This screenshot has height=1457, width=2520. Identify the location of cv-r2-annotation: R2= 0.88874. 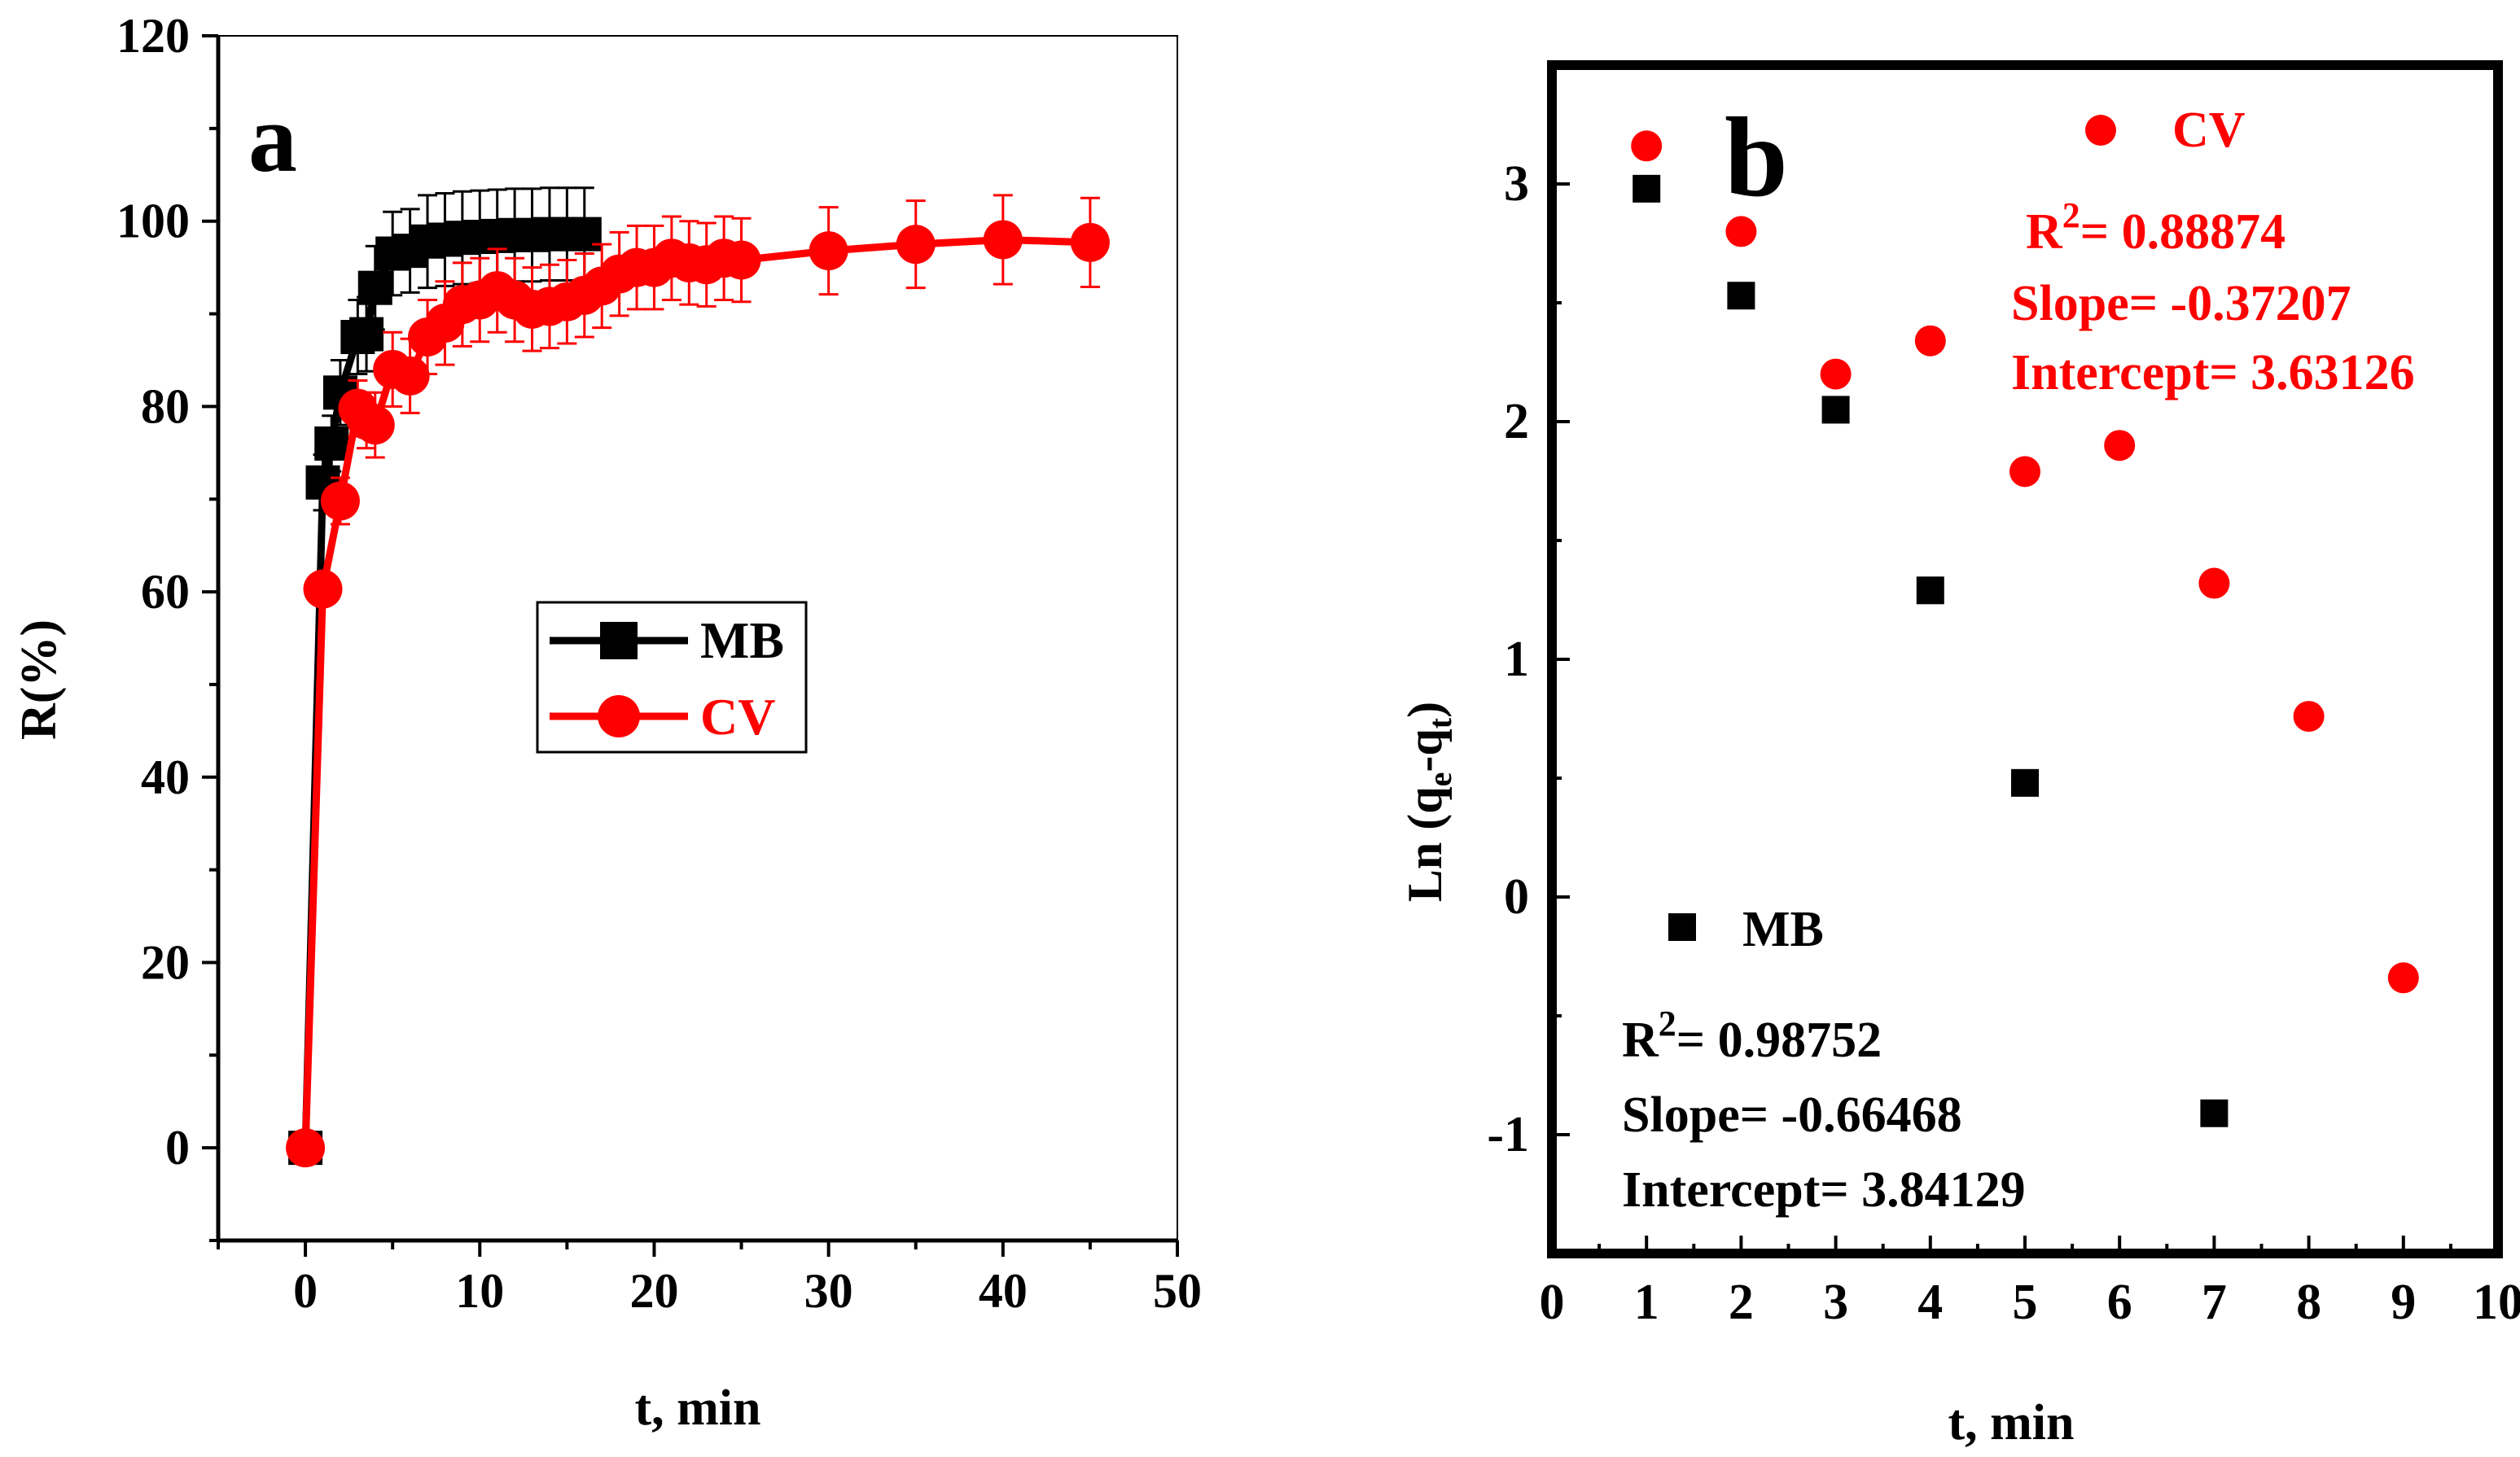
(2156, 228).